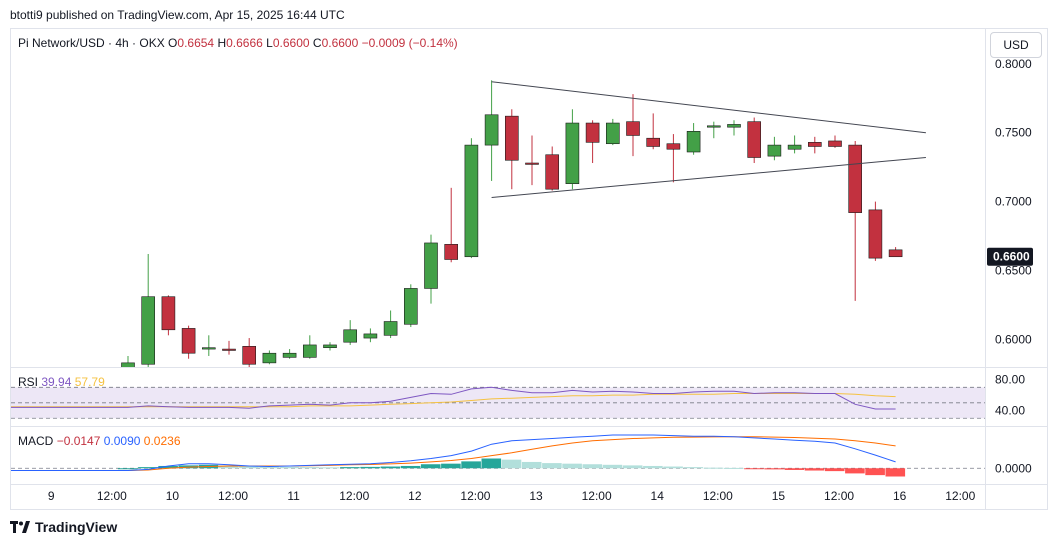  Describe the element at coordinates (196, 43) in the screenshot. I see `open-value: 0.6654` at that location.